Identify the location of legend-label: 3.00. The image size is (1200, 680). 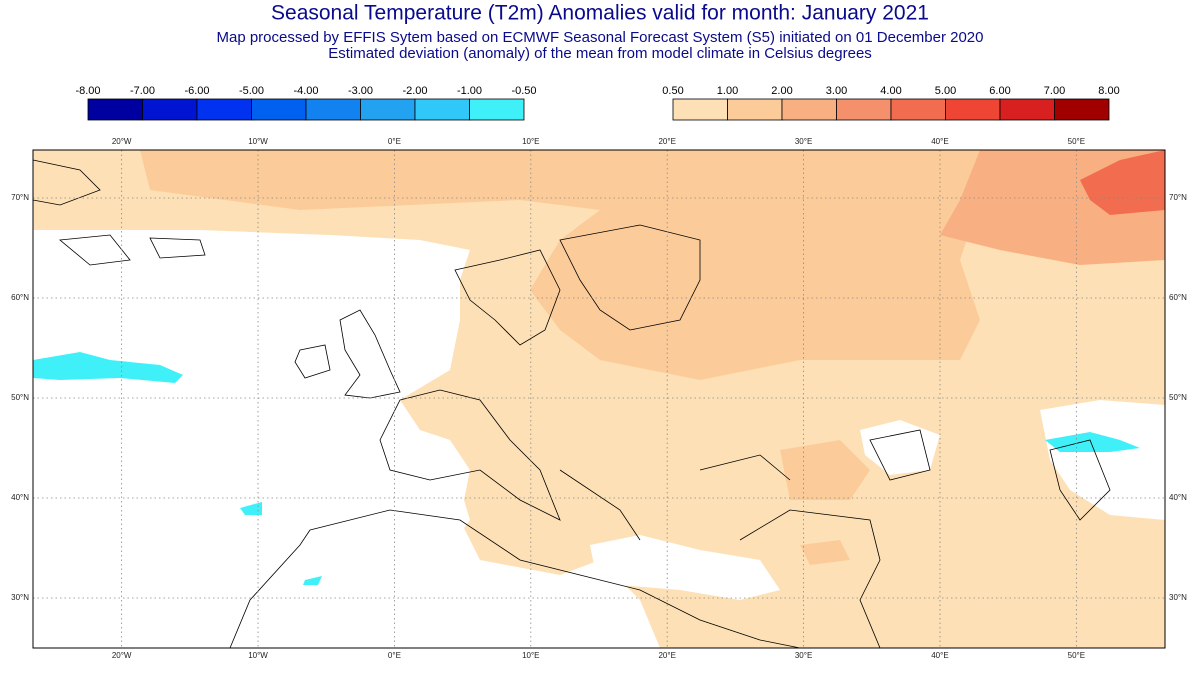
(836, 91).